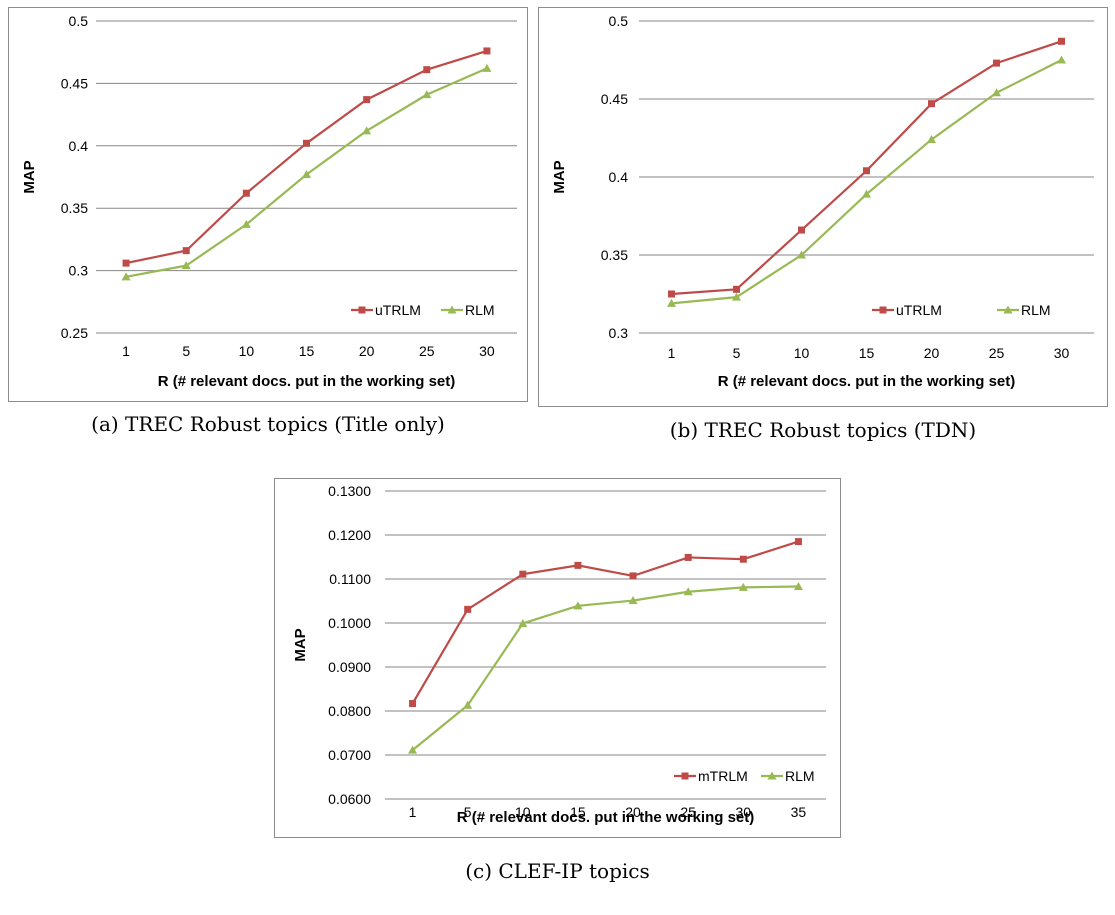 The height and width of the screenshot is (915, 1115). Describe the element at coordinates (349, 711) in the screenshot. I see `y-tick-label: 0.0800` at that location.